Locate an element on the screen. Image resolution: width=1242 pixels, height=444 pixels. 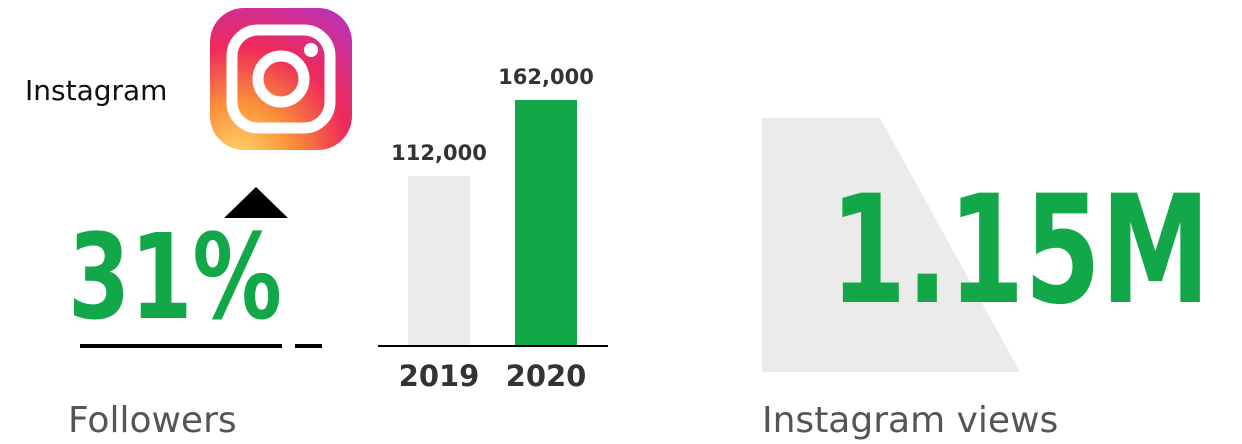
views-value: 1.15M is located at coordinates (1020, 251).